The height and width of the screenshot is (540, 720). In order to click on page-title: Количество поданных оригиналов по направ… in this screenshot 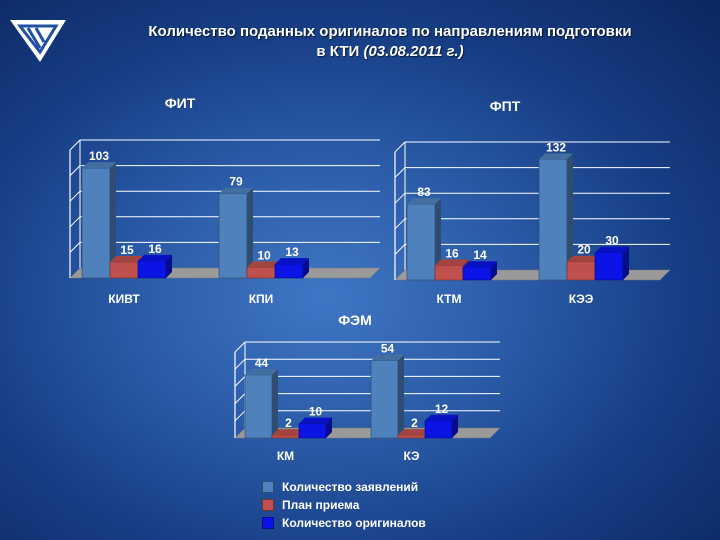, I will do `click(390, 42)`.